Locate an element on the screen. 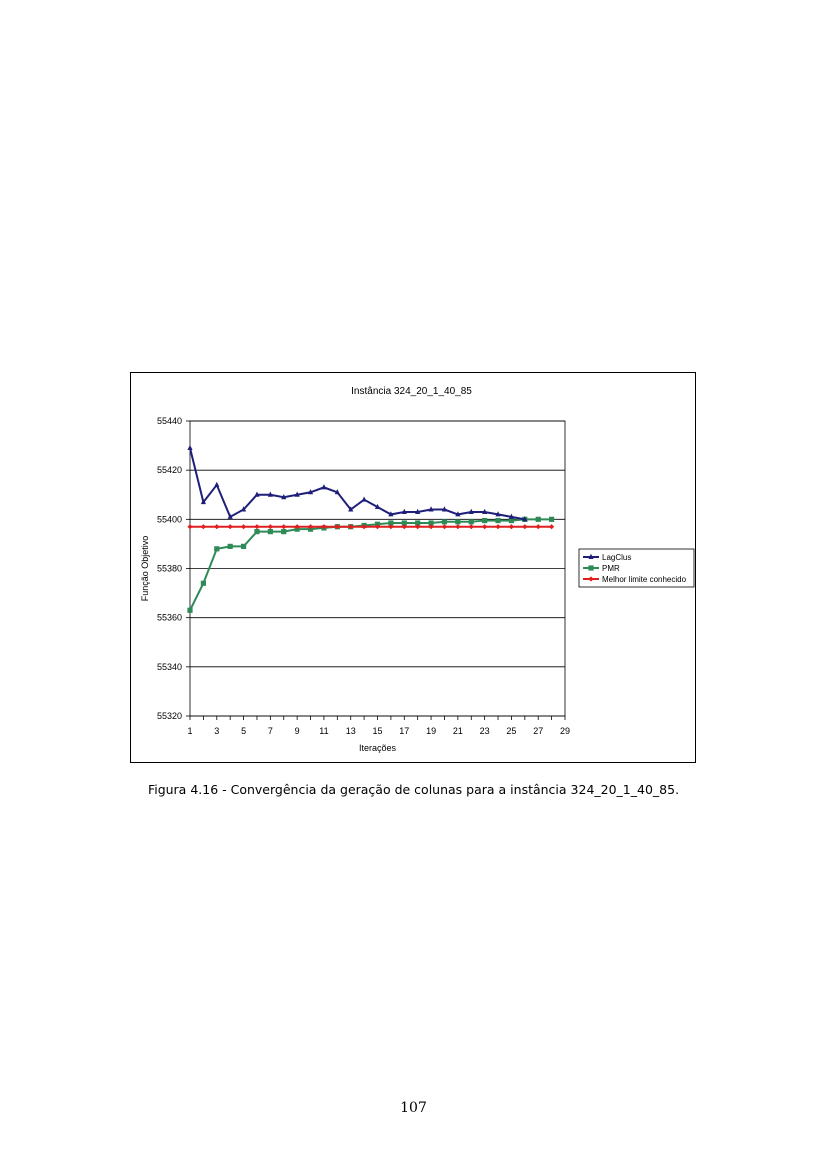  x-tick-label: 25 is located at coordinates (511, 731).